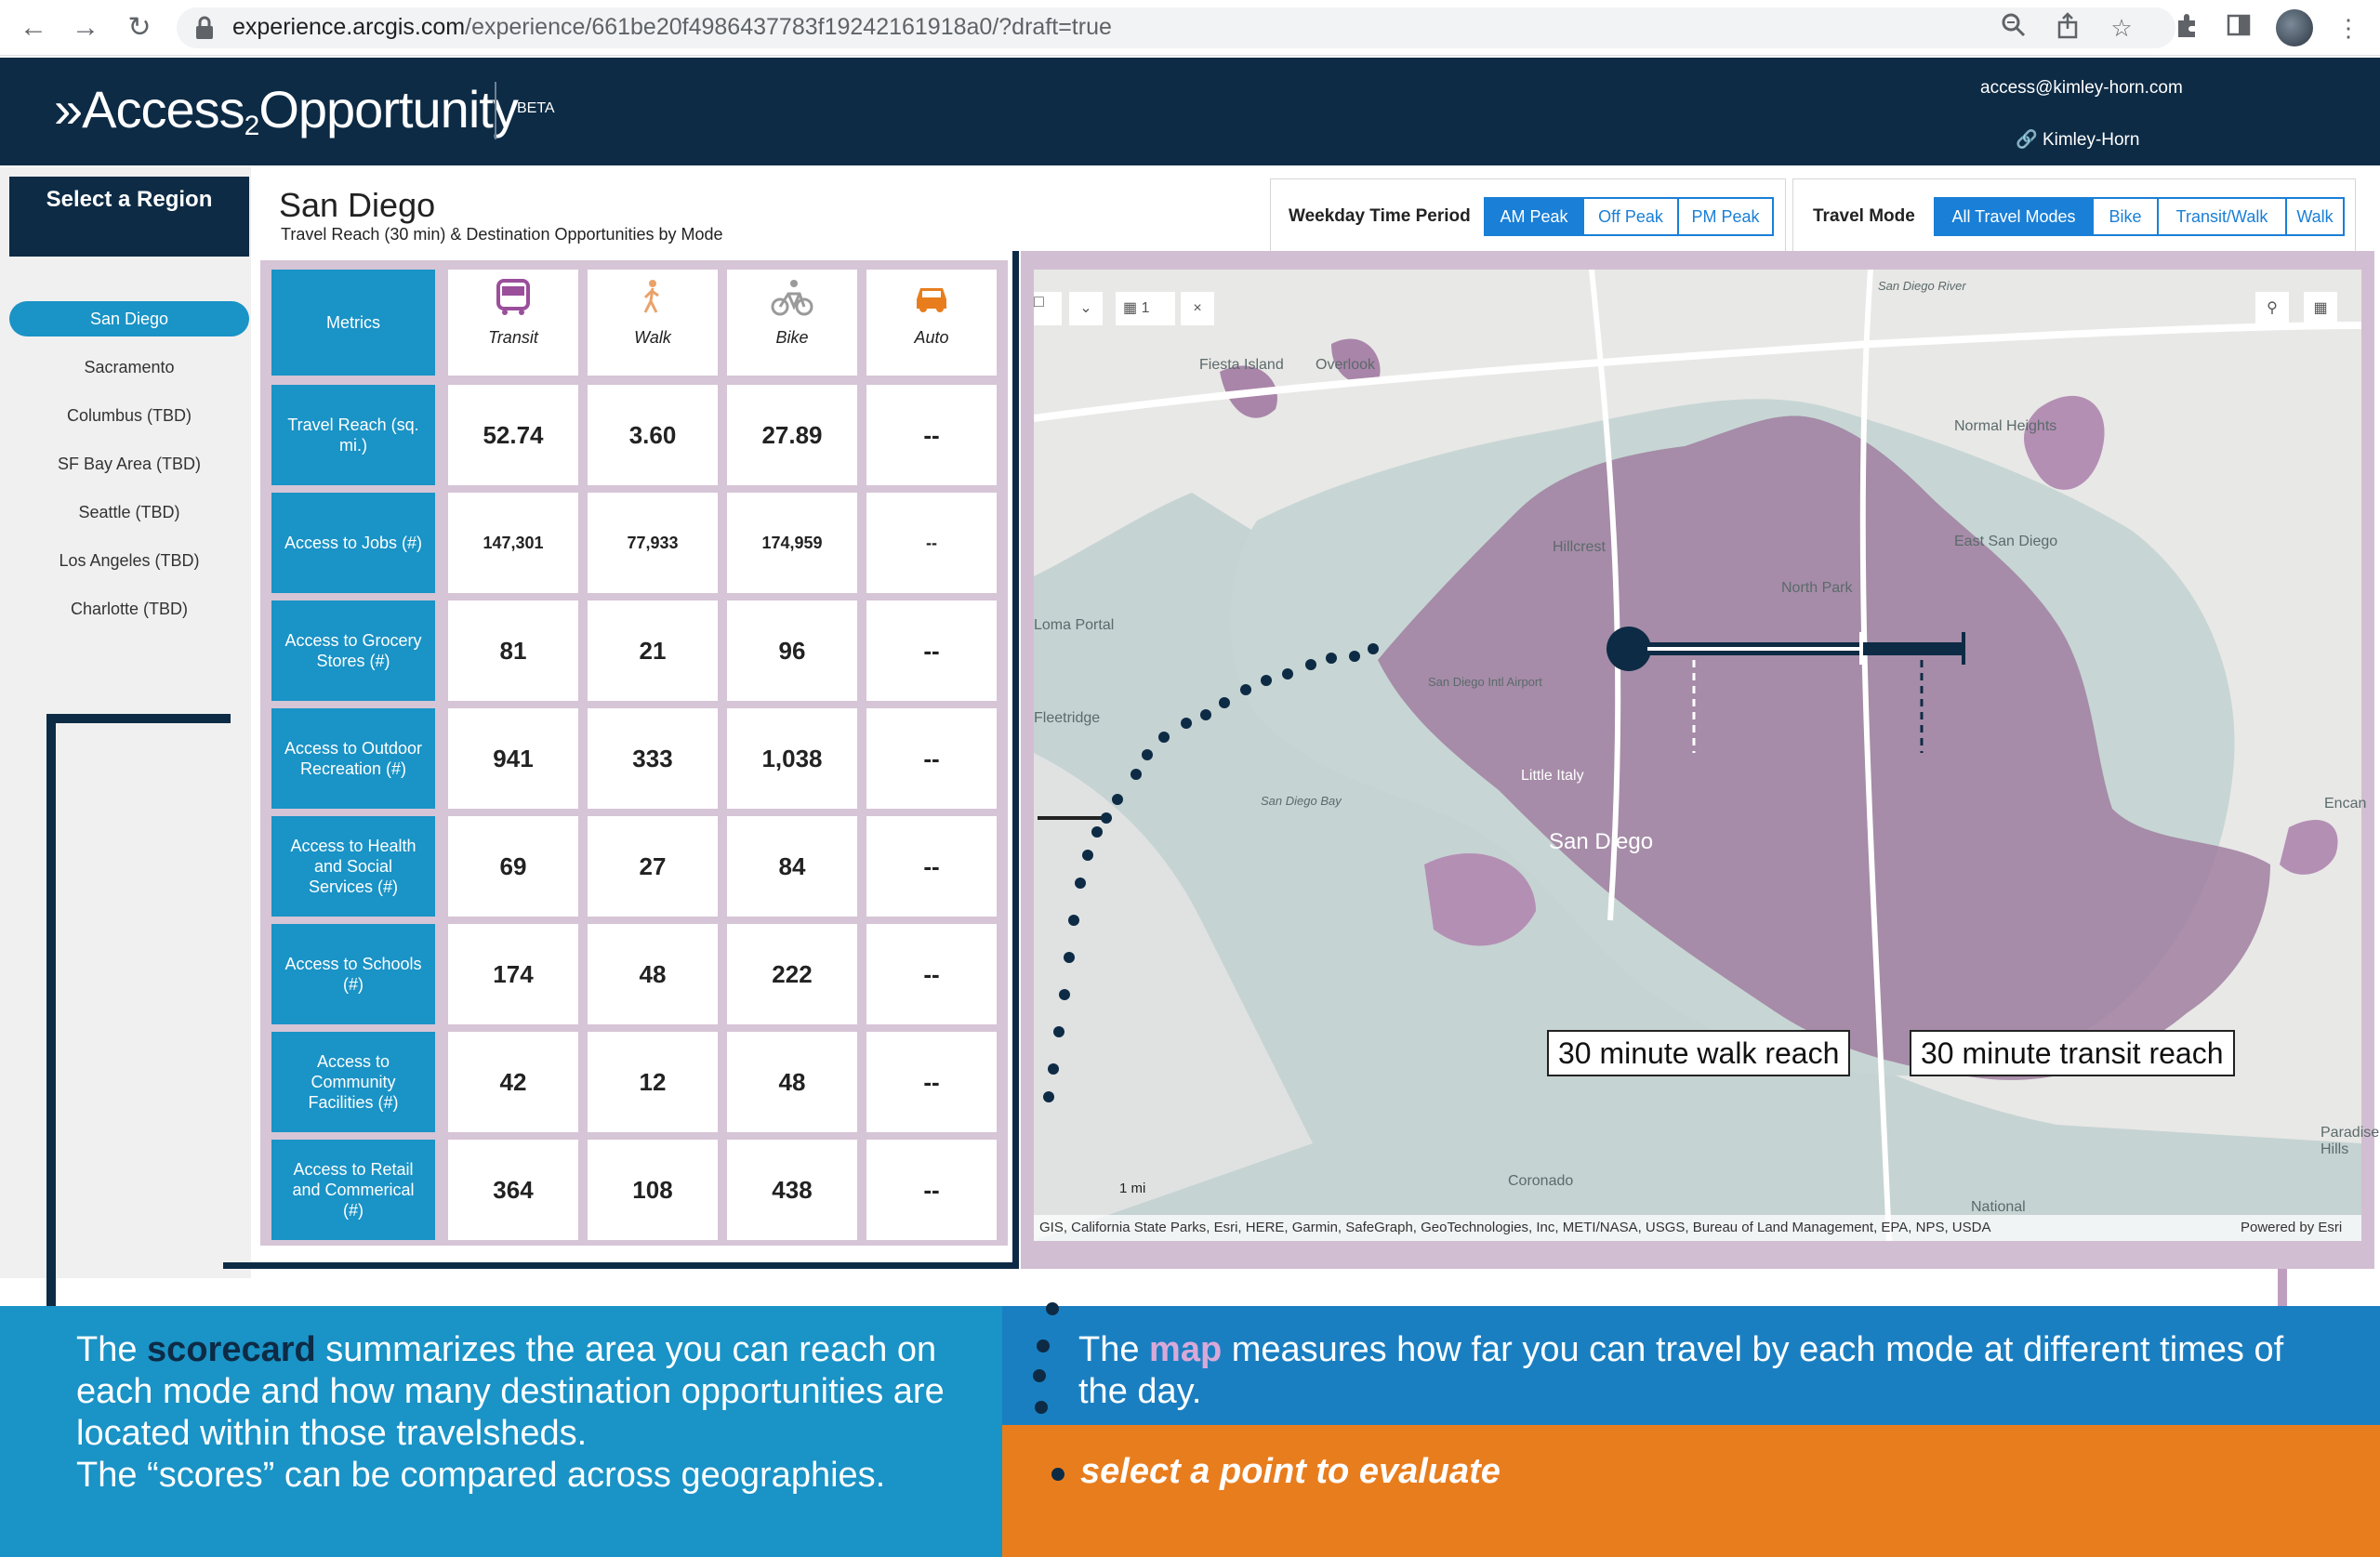  What do you see at coordinates (1176, 28) in the screenshot?
I see `address-bar` at bounding box center [1176, 28].